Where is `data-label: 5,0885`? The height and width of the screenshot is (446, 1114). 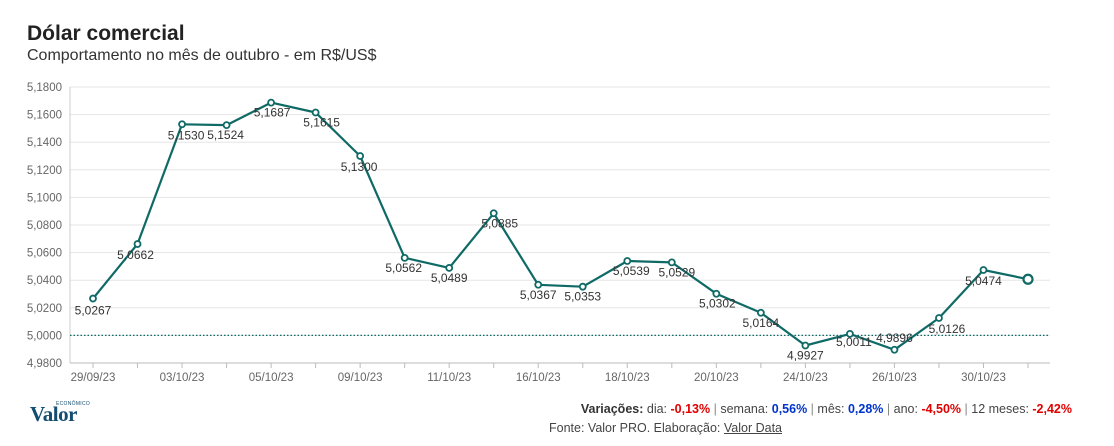 data-label: 5,0885 is located at coordinates (499, 223).